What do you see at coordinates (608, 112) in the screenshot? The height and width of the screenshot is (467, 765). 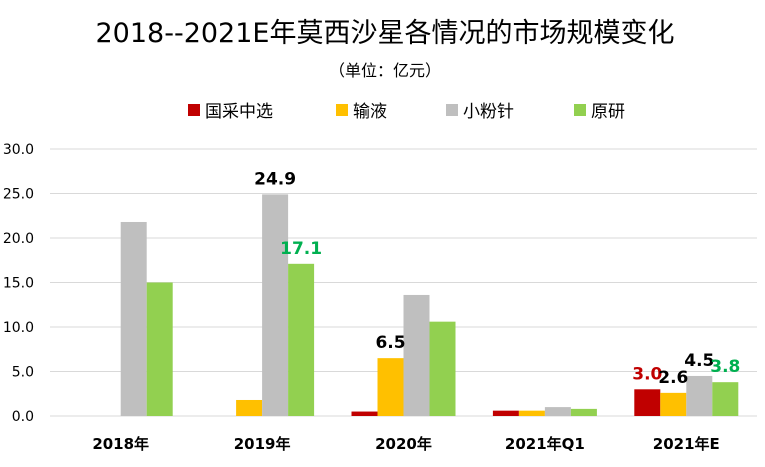 I see `legend-label: 原研` at bounding box center [608, 112].